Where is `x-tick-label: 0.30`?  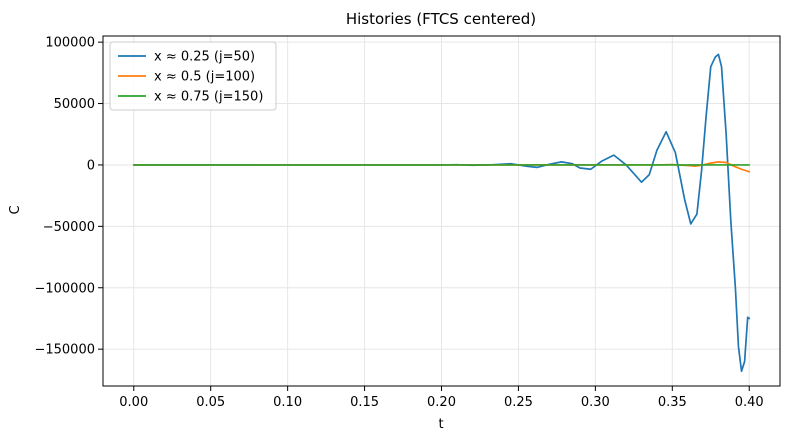
x-tick-label: 0.30 is located at coordinates (595, 402).